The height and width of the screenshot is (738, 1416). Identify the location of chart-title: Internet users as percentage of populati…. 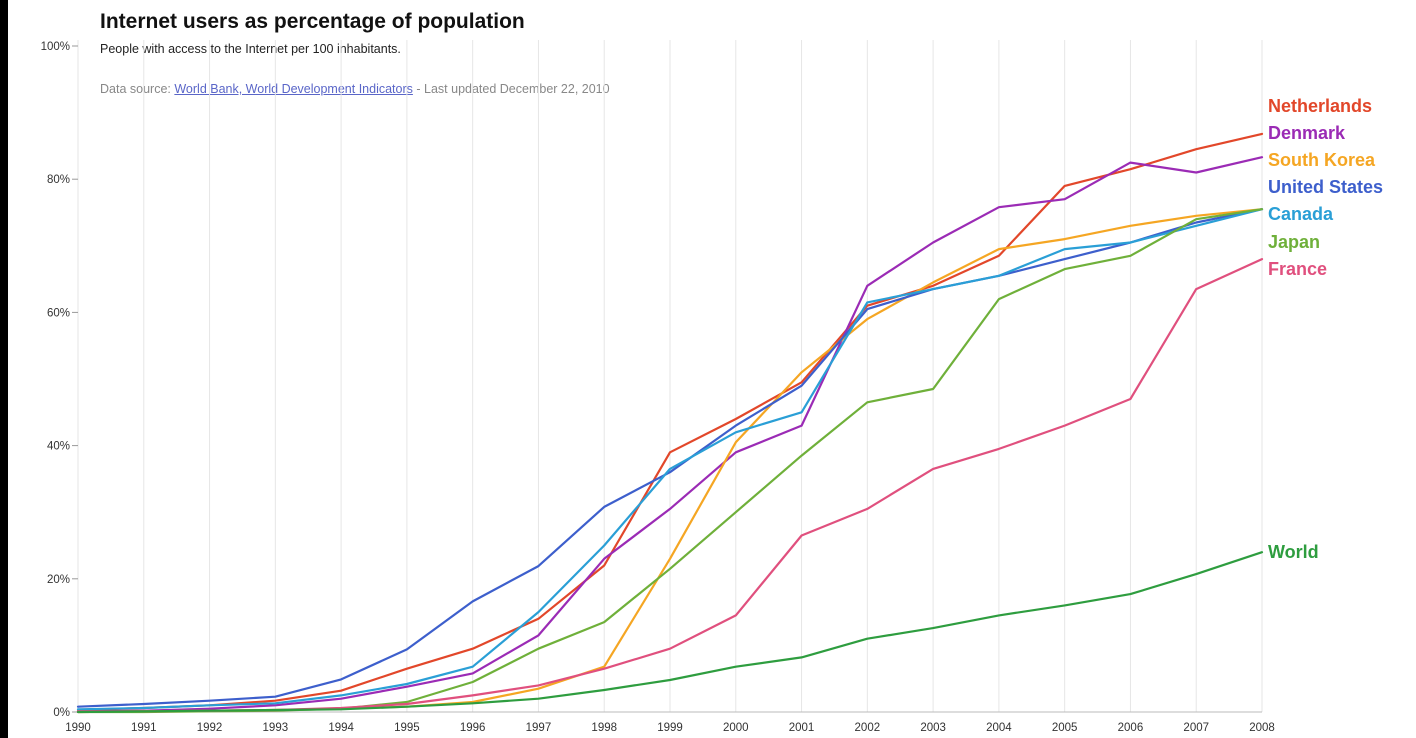
(312, 21).